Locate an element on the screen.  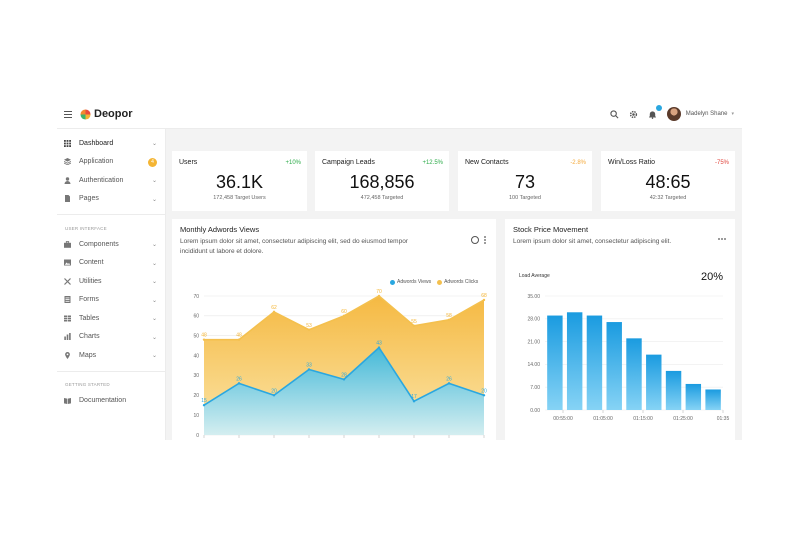
table-icon is located at coordinates (67, 318).